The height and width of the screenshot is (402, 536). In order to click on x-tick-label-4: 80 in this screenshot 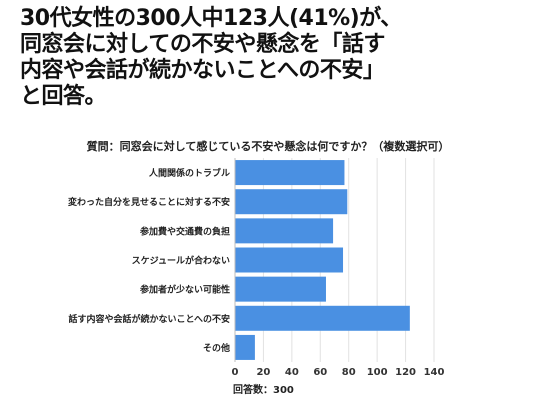, I will do `click(349, 372)`.